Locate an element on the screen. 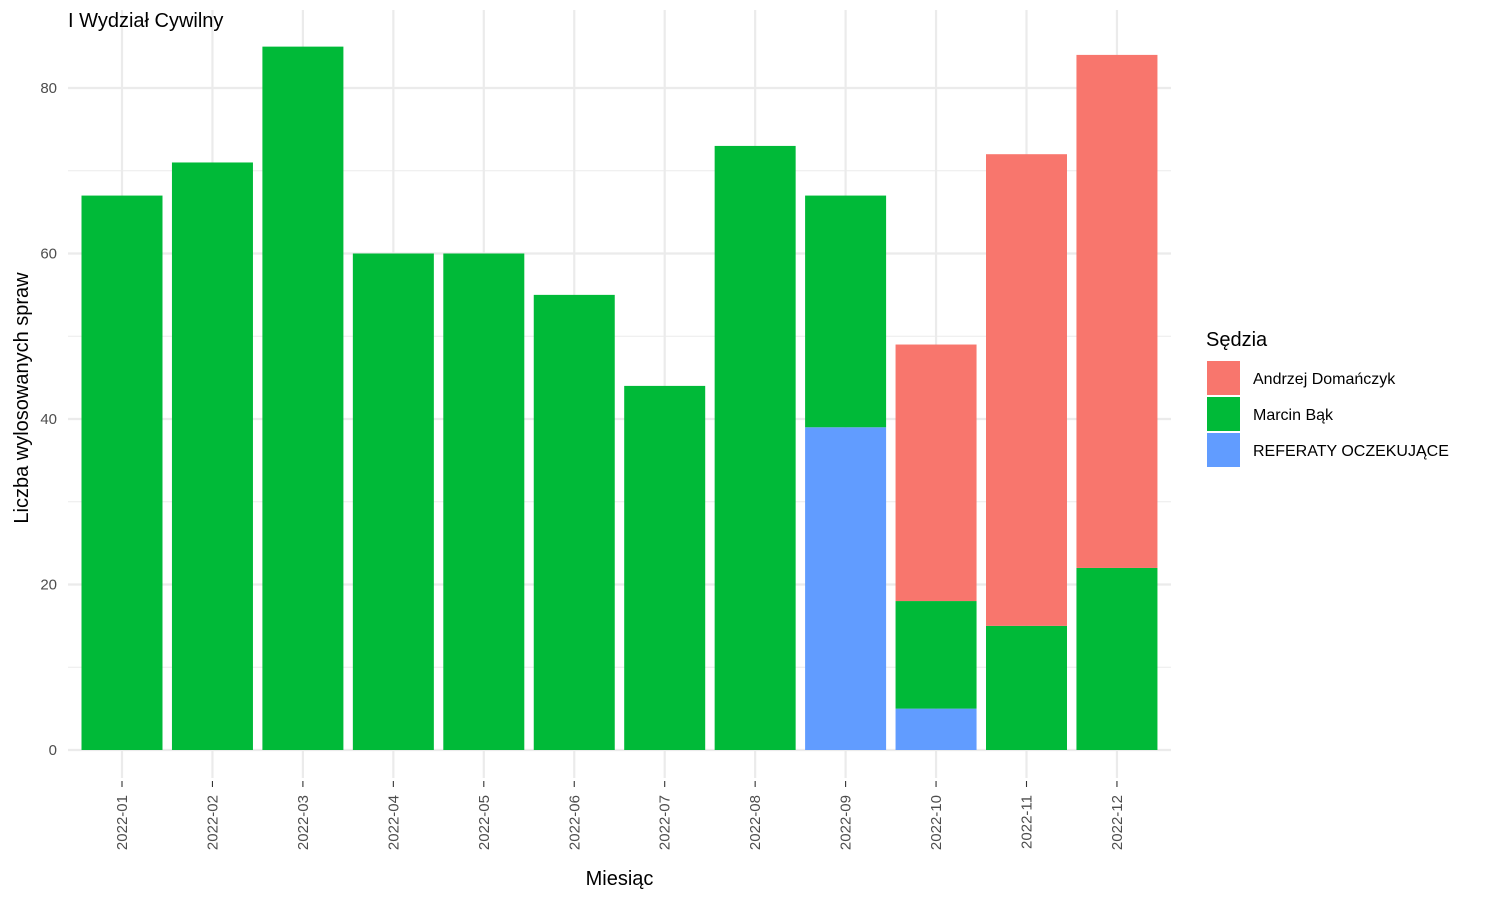  legend-label: Andrzej Domańczyk is located at coordinates (1324, 379).